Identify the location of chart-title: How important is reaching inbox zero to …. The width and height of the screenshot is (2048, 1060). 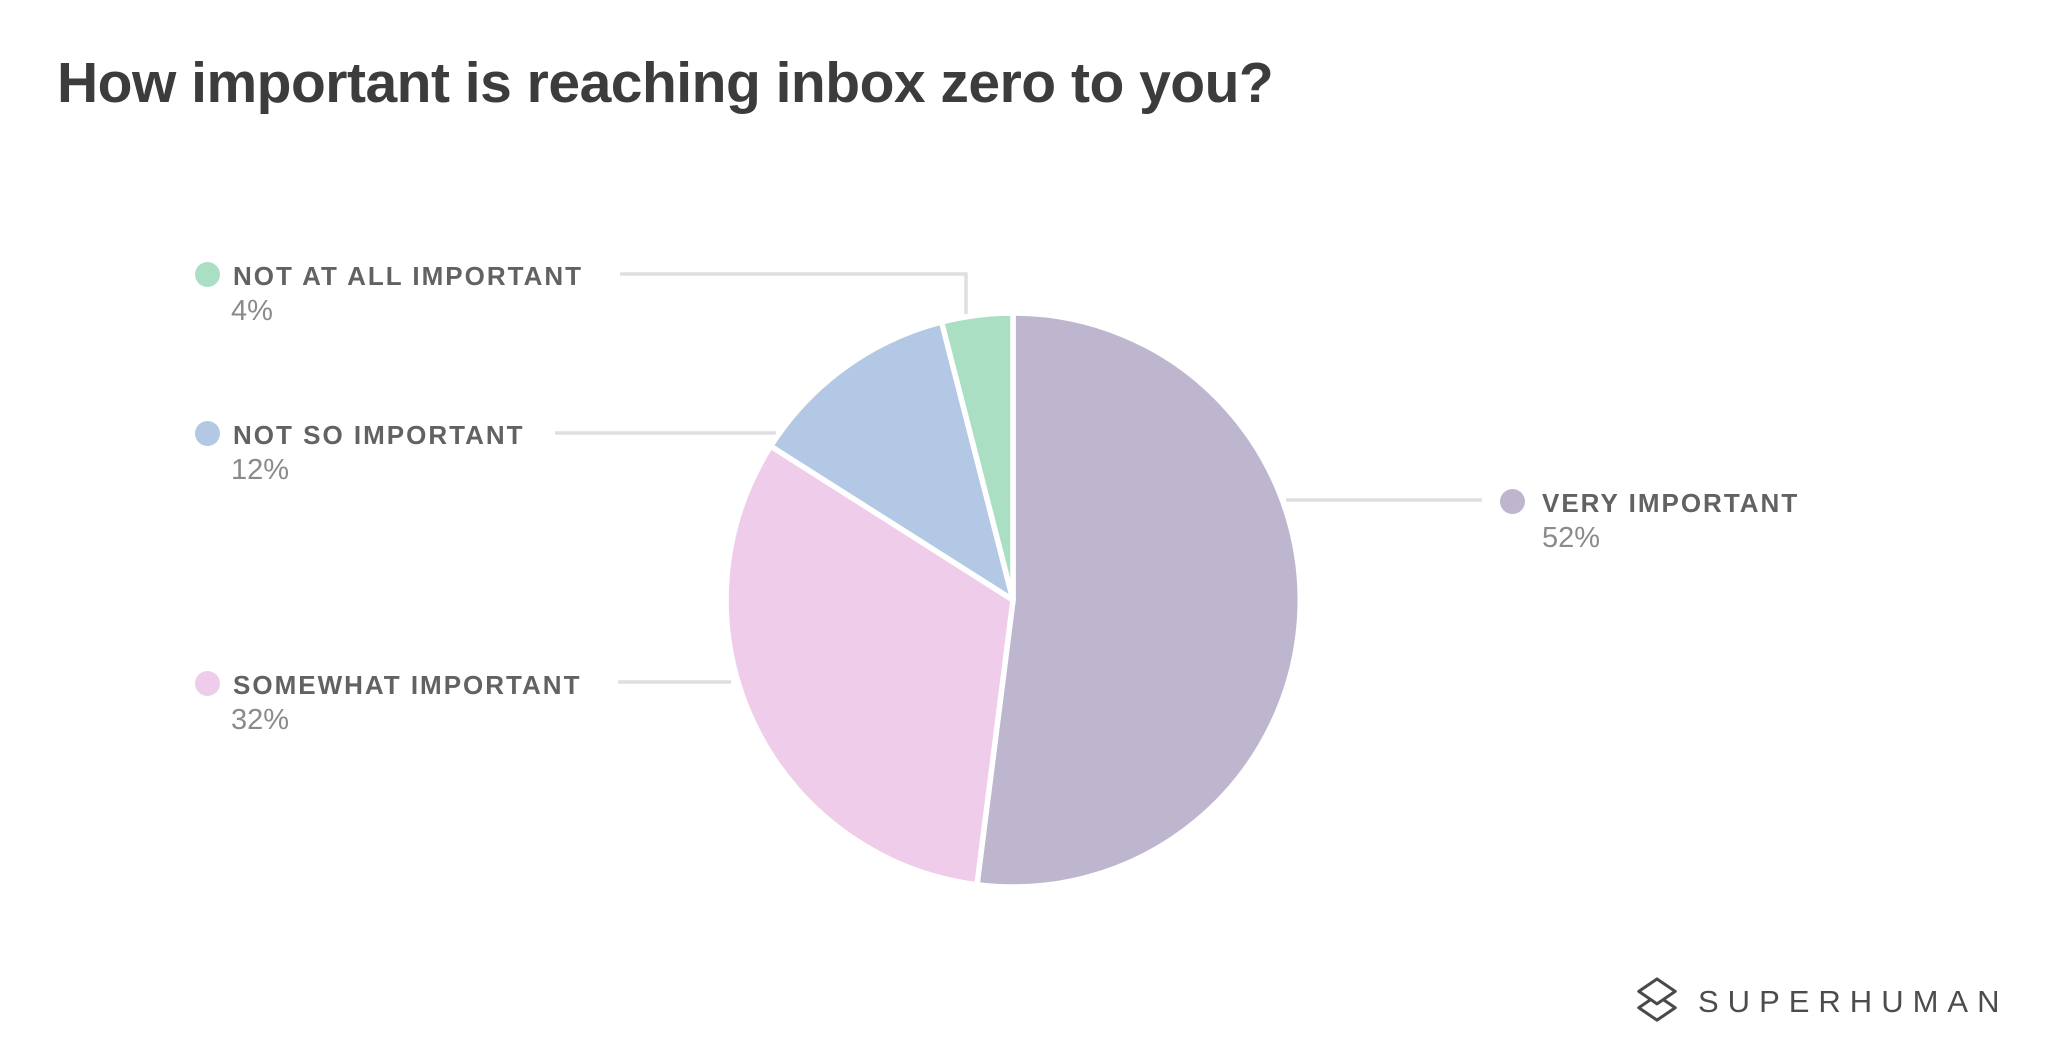
(665, 83).